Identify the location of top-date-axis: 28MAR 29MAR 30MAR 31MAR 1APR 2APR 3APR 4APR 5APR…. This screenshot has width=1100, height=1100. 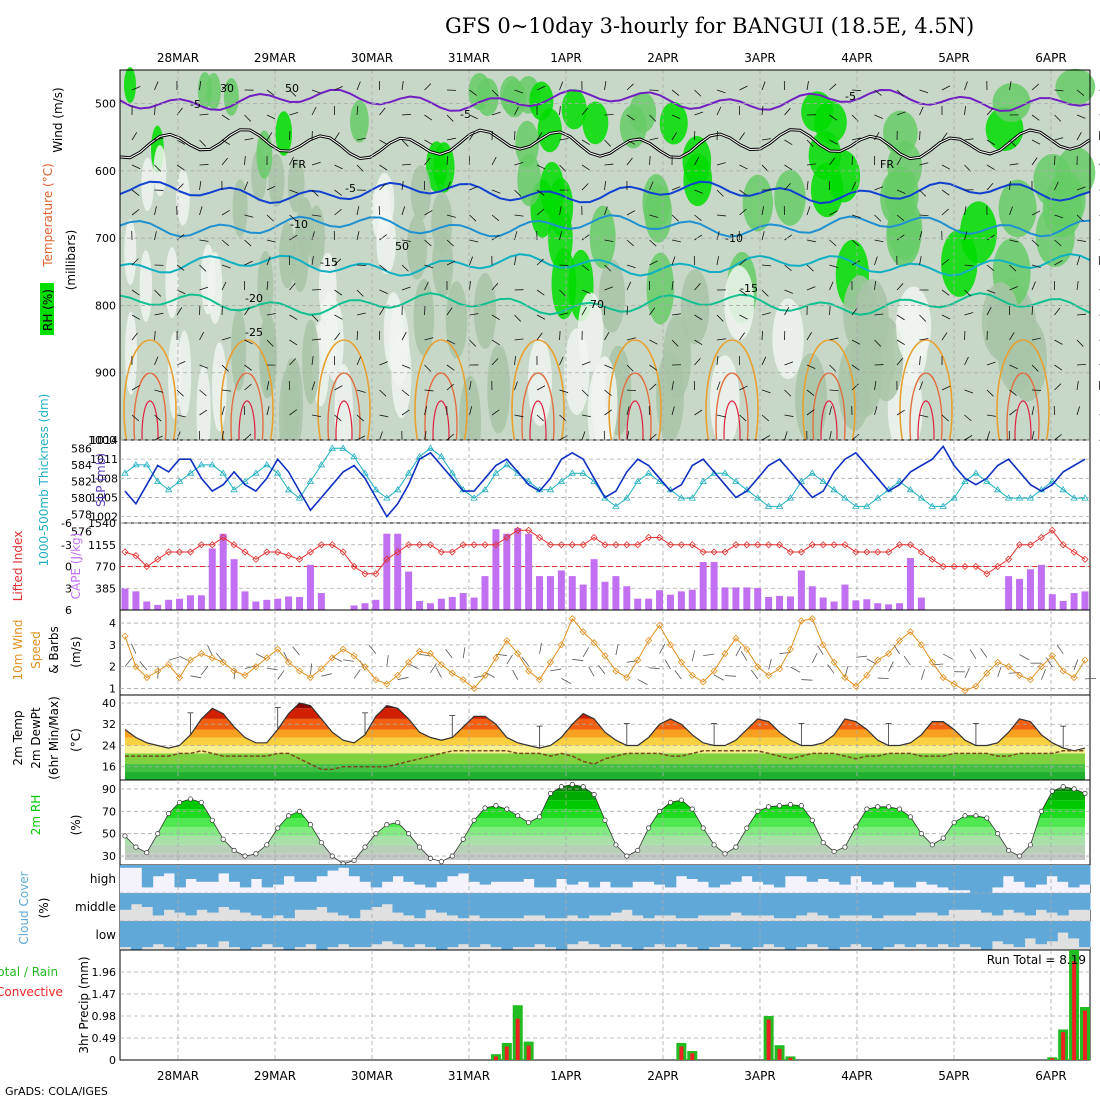
(612, 58).